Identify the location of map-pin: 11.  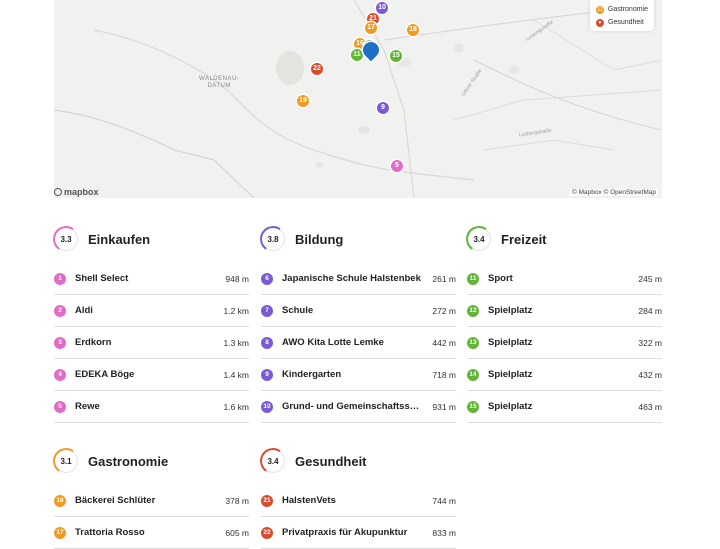
(357, 55).